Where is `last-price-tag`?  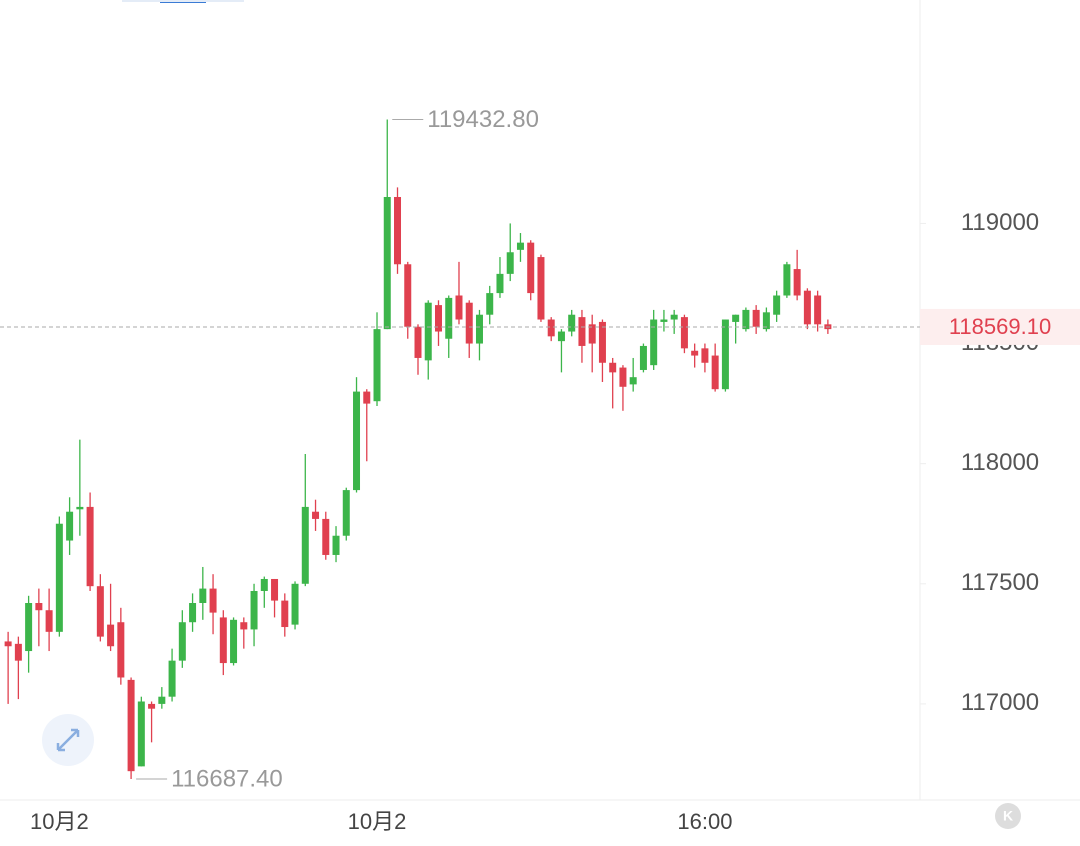 last-price-tag is located at coordinates (1000, 326).